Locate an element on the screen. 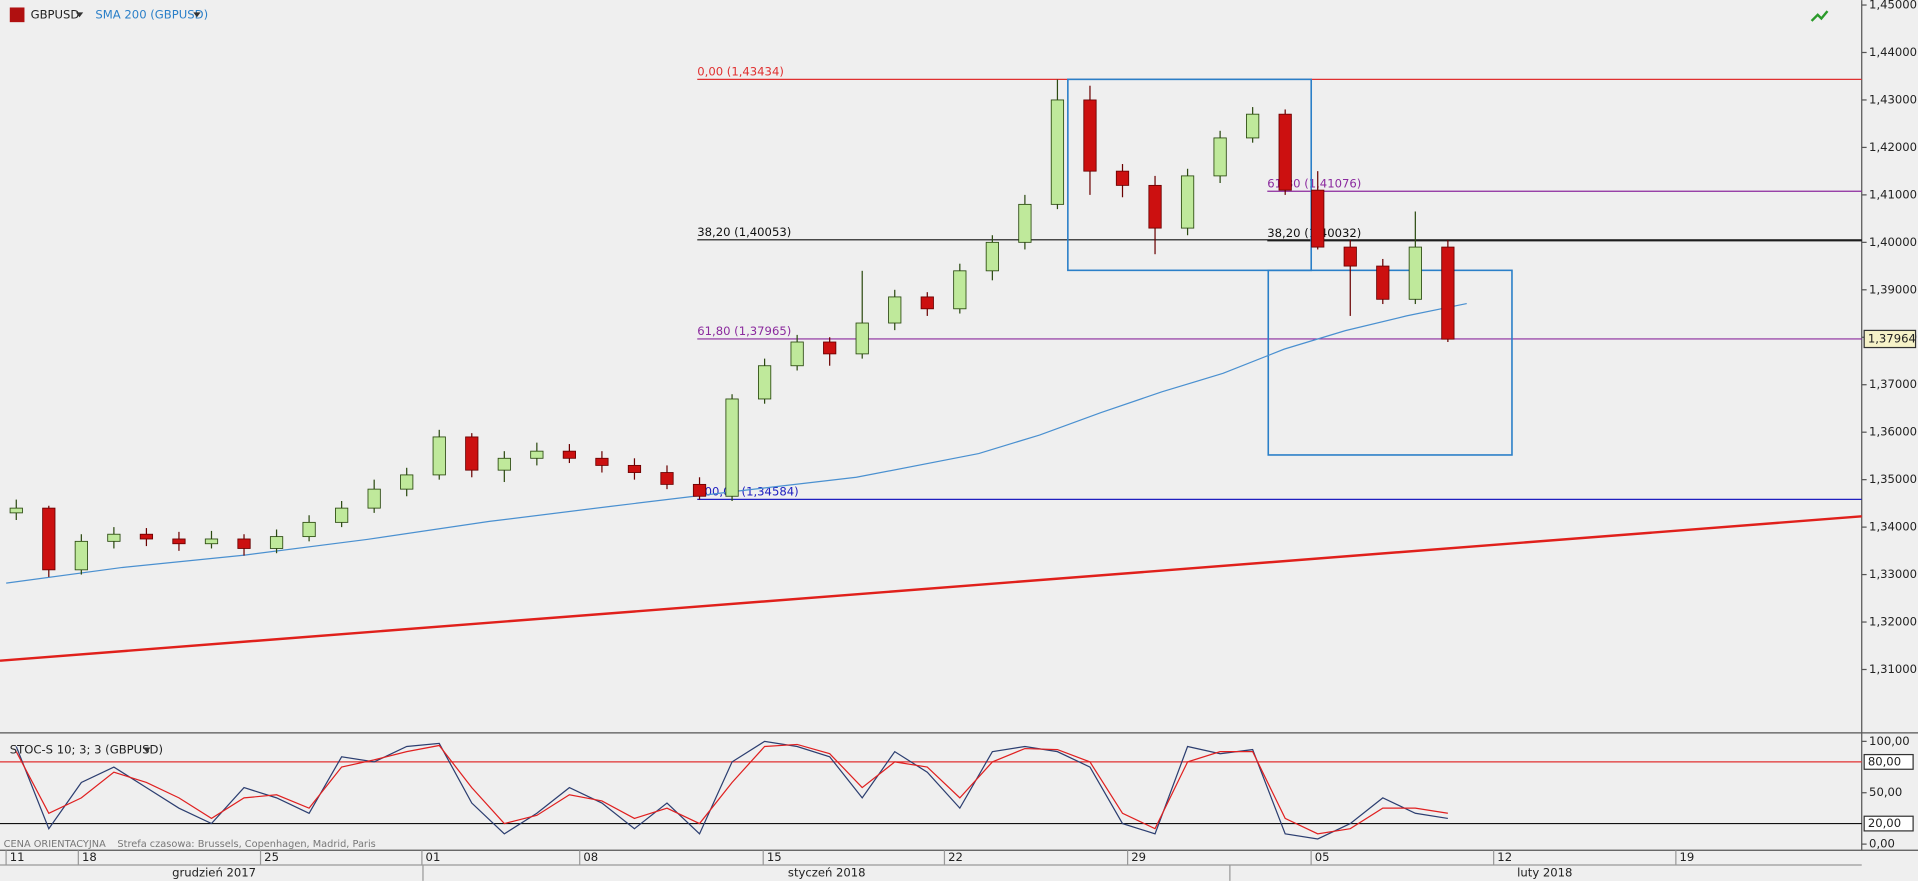 This screenshot has height=881, width=1918. y-tick-label: 1,31000 is located at coordinates (1893, 669).